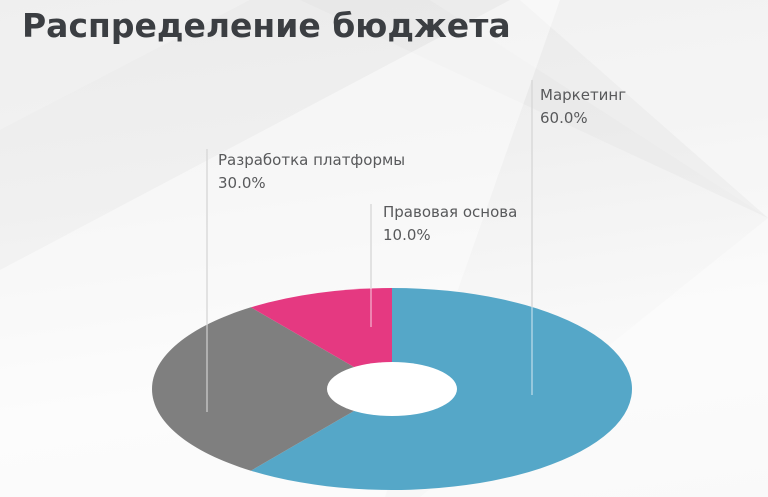  Describe the element at coordinates (392, 389) in the screenshot. I see `donut-hole` at that location.